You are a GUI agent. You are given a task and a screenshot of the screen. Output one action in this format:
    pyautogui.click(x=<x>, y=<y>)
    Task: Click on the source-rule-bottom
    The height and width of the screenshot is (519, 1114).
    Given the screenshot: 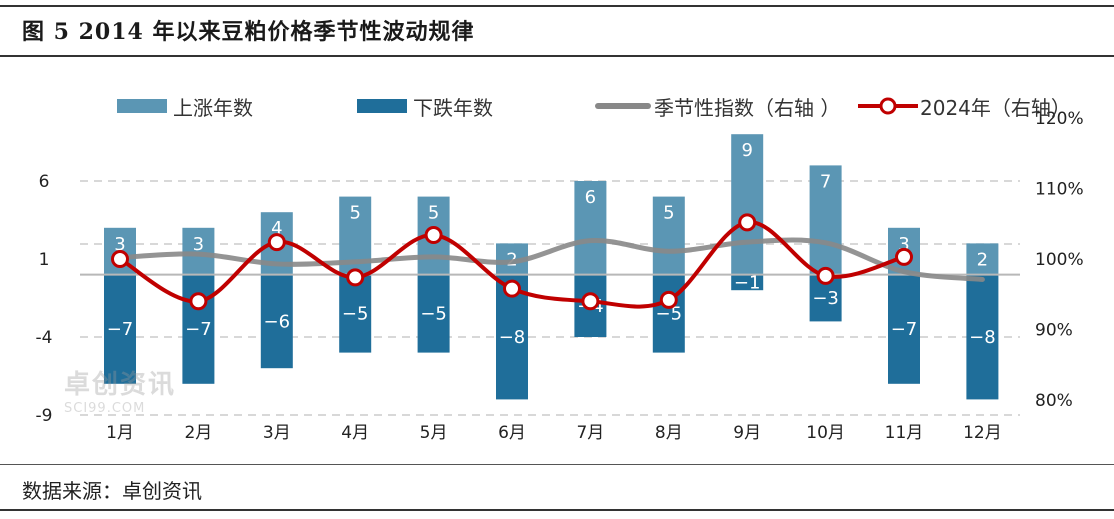 What is the action you would take?
    pyautogui.click(x=557, y=510)
    